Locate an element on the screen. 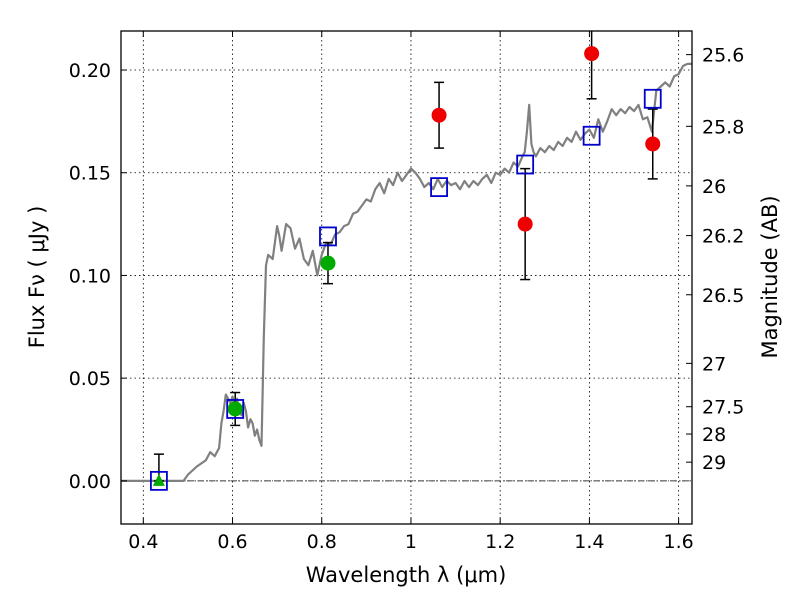 This screenshot has width=800, height=600. y-tick-label: 0.15 is located at coordinates (90, 174).